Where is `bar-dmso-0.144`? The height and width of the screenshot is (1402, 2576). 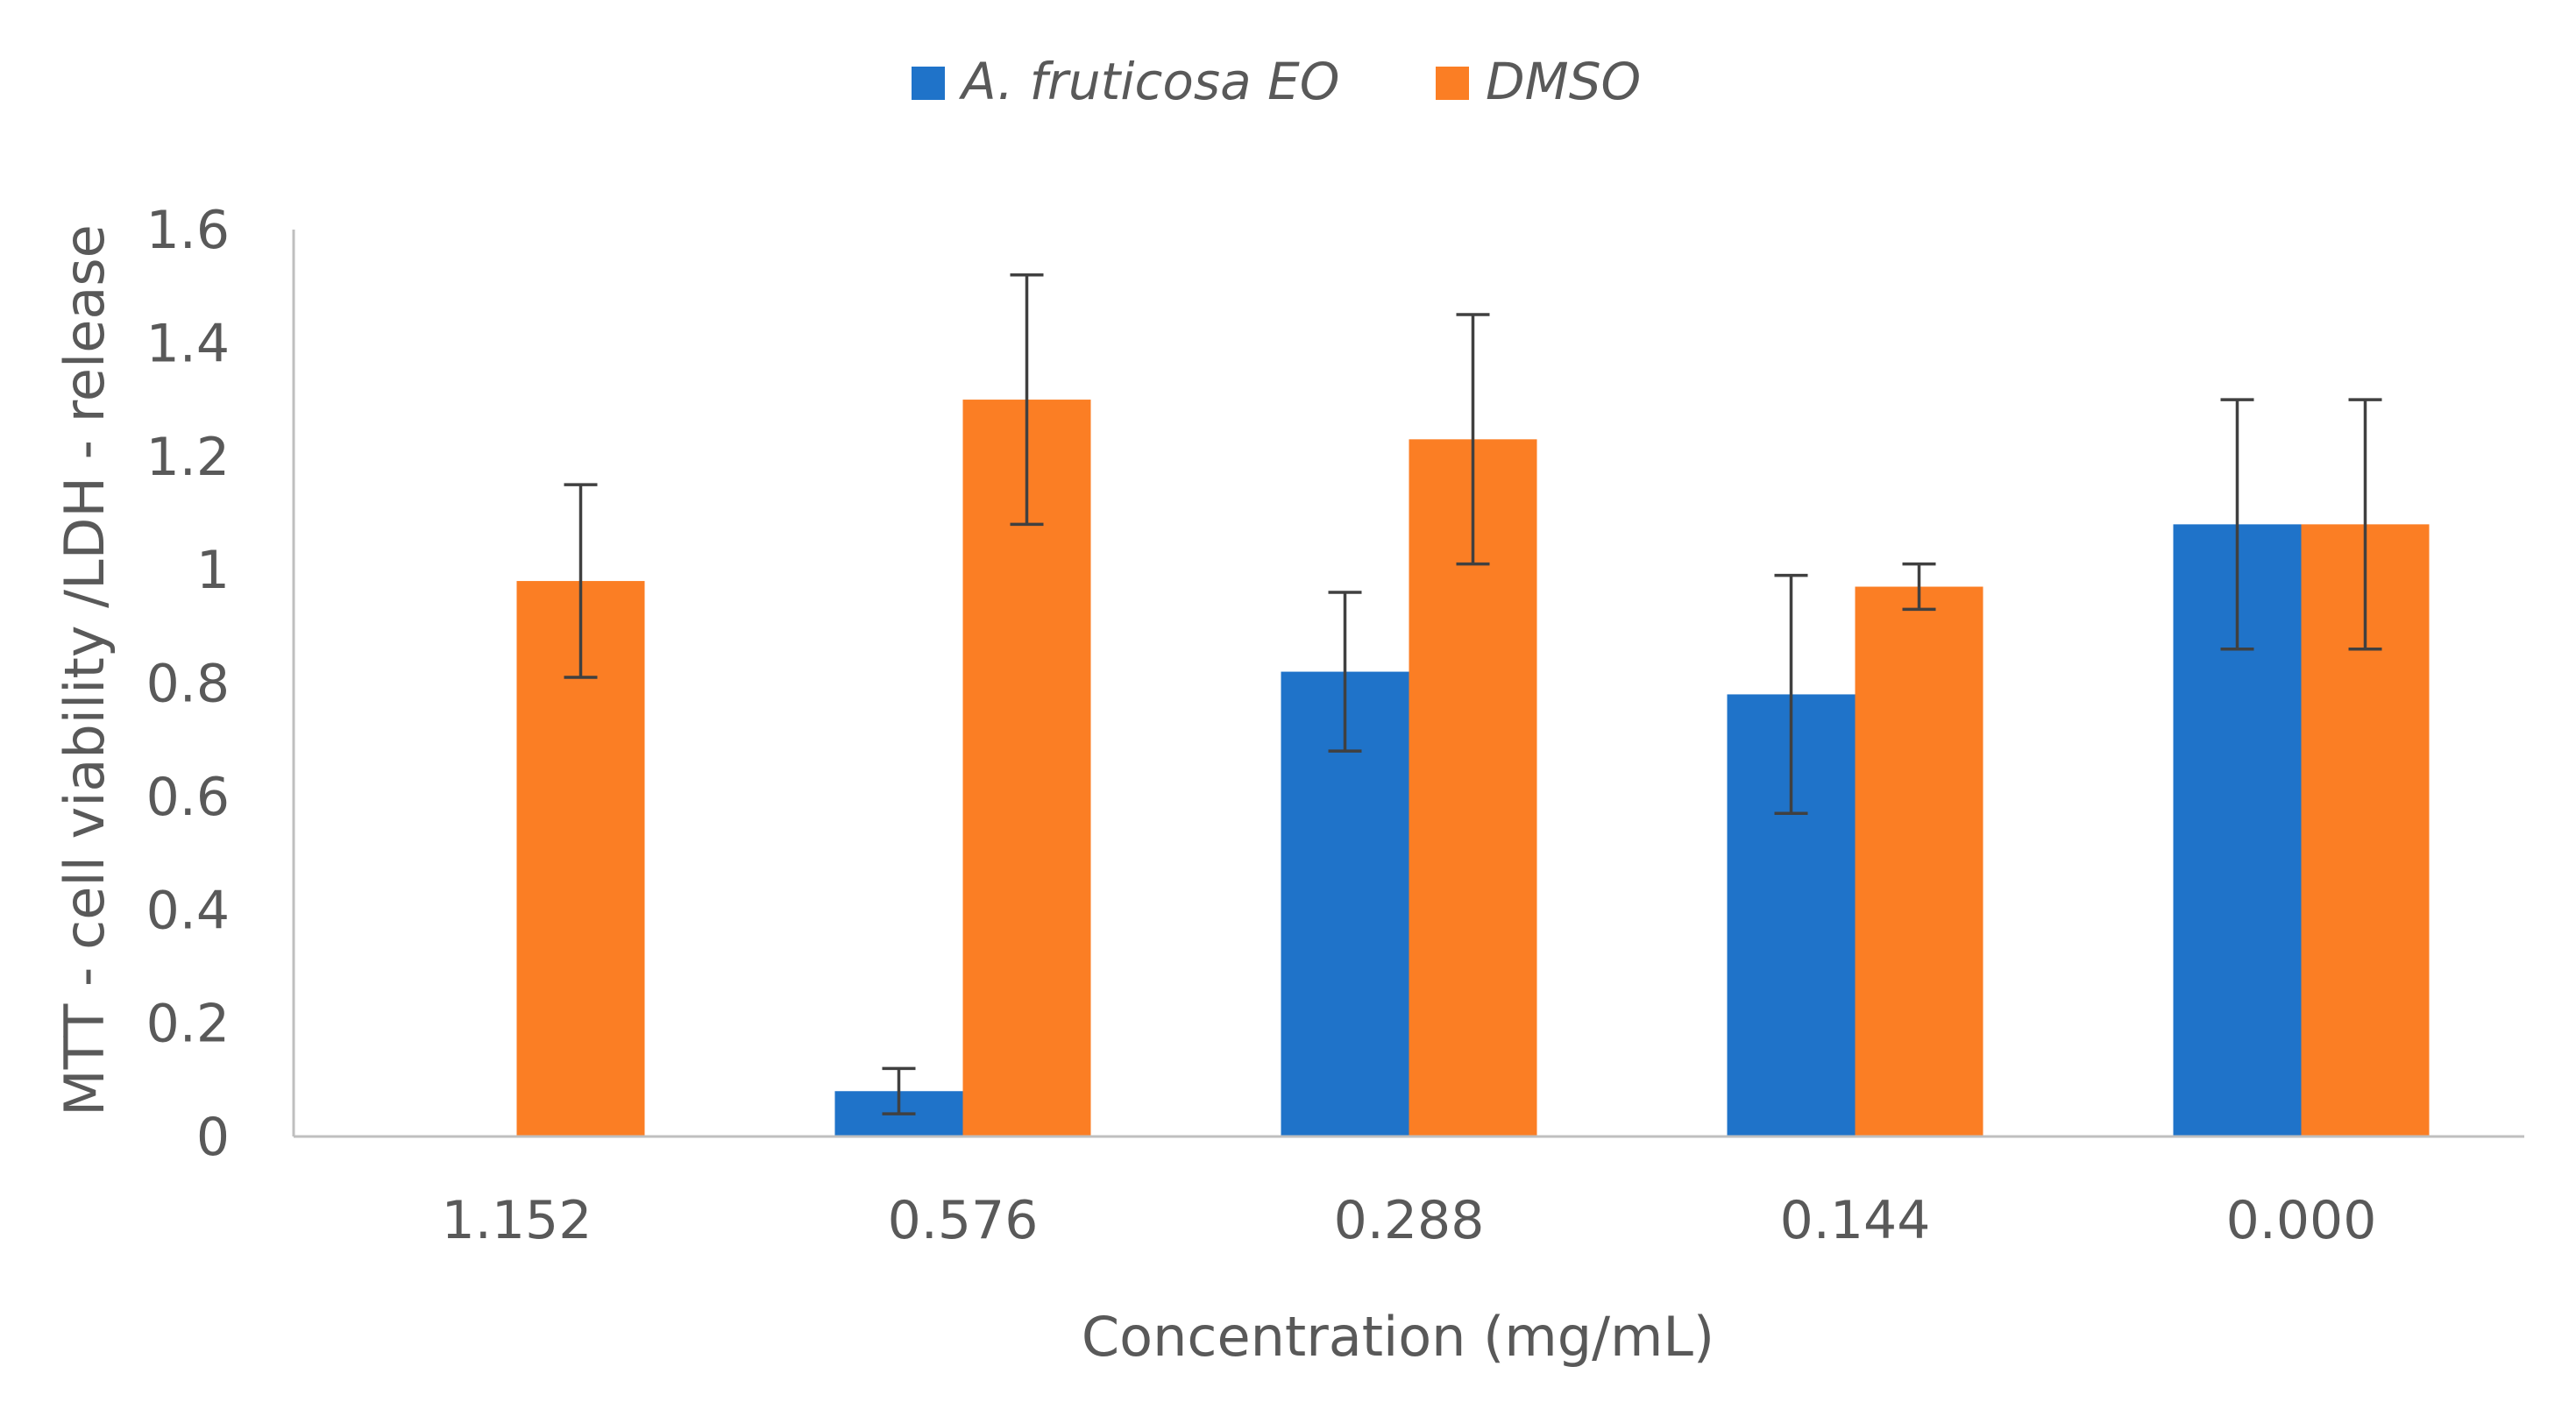 bar-dmso-0.144 is located at coordinates (1919, 861).